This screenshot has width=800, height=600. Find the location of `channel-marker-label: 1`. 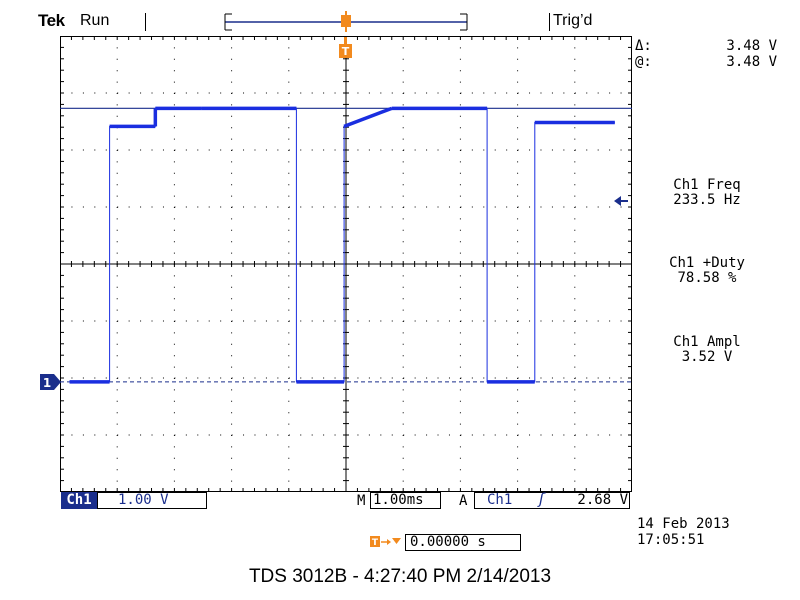

channel-marker-label: 1 is located at coordinates (47, 383).